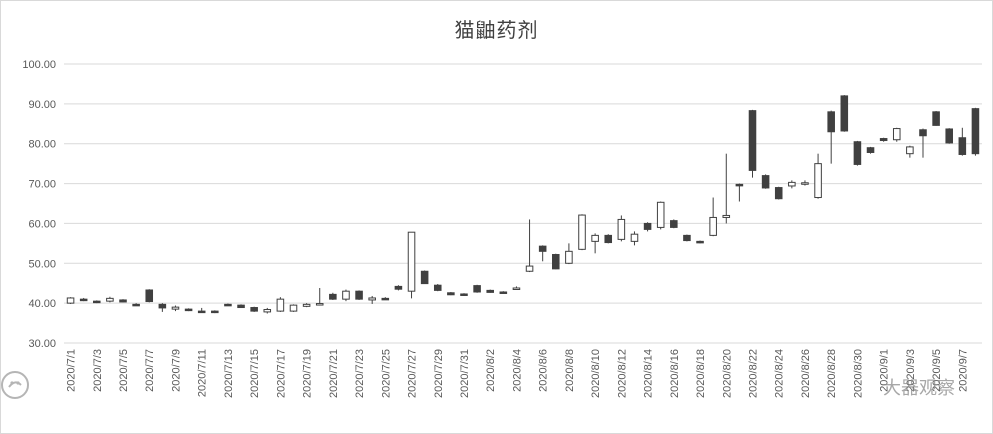 Image resolution: width=993 pixels, height=434 pixels. Describe the element at coordinates (15, 385) in the screenshot. I see `wechat-logo-icon` at that location.